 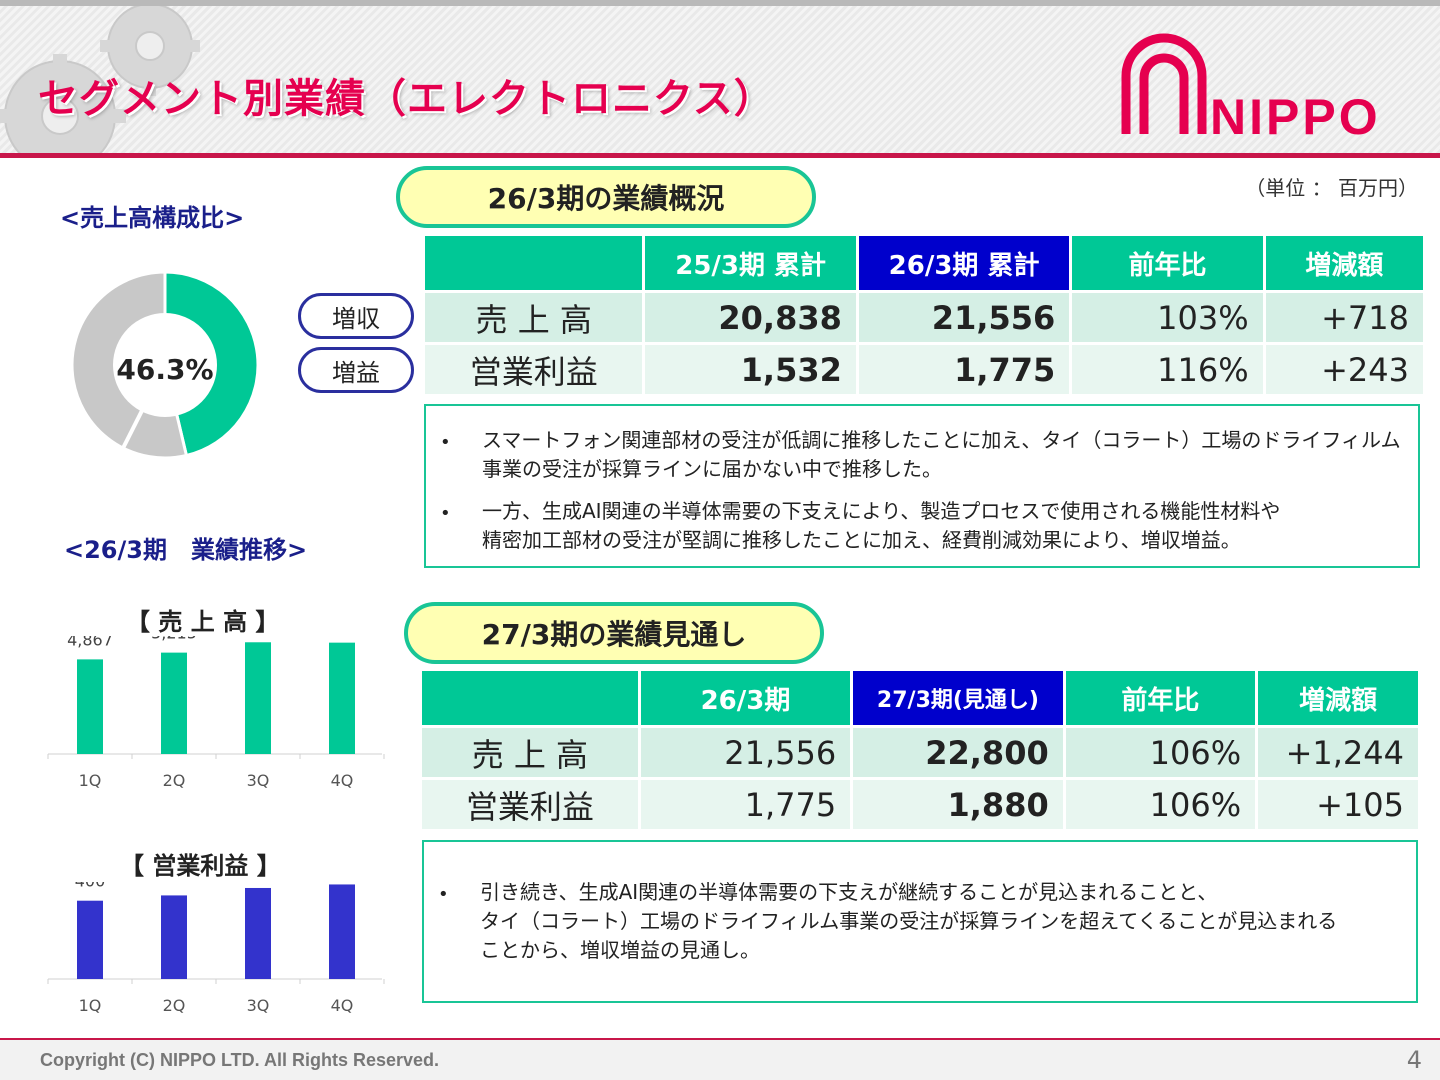 I want to click on forecast-header-forecast: 27/3期(見通し), so click(x=958, y=698).